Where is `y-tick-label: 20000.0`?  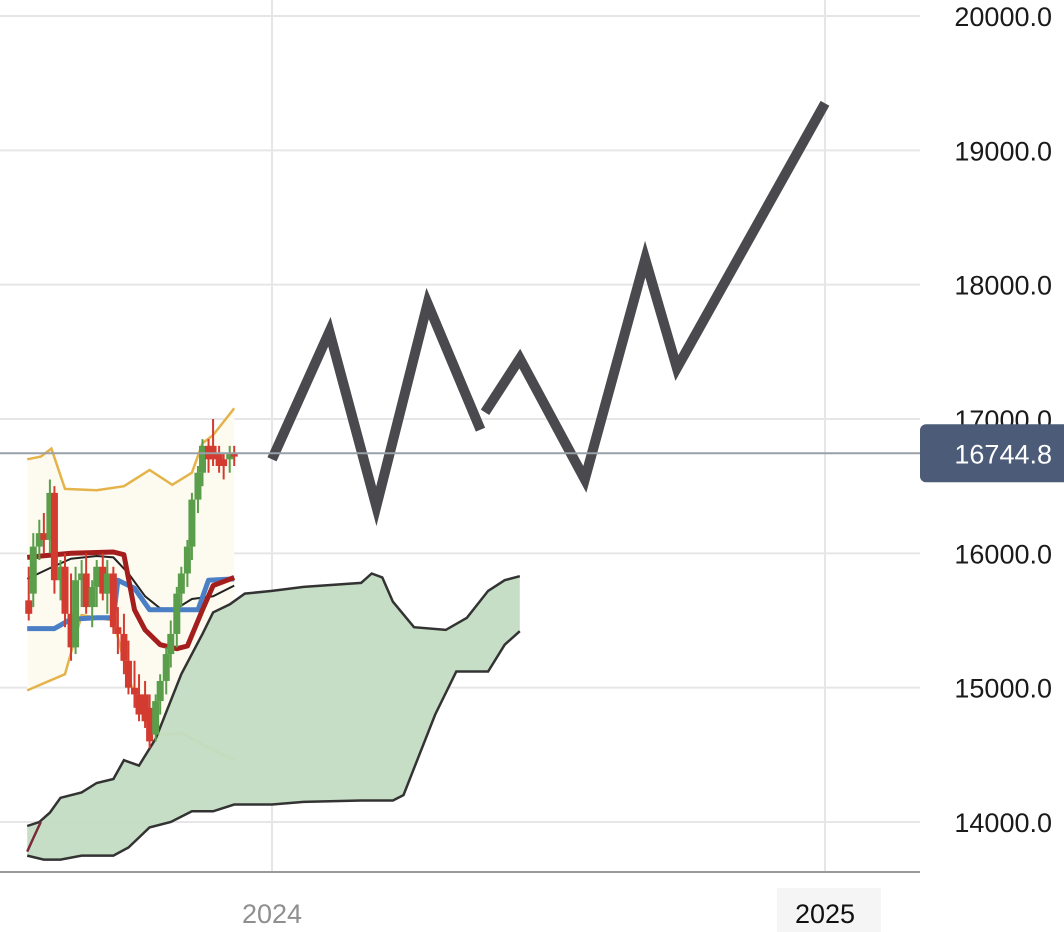 y-tick-label: 20000.0 is located at coordinates (1003, 17).